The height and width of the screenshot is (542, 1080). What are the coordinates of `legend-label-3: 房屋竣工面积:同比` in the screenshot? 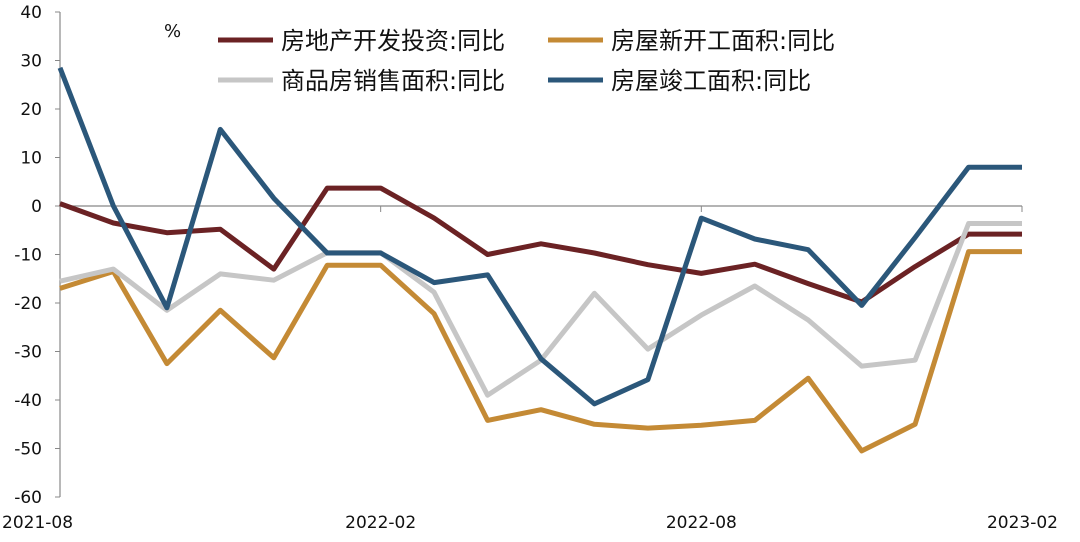 It's located at (711, 81).